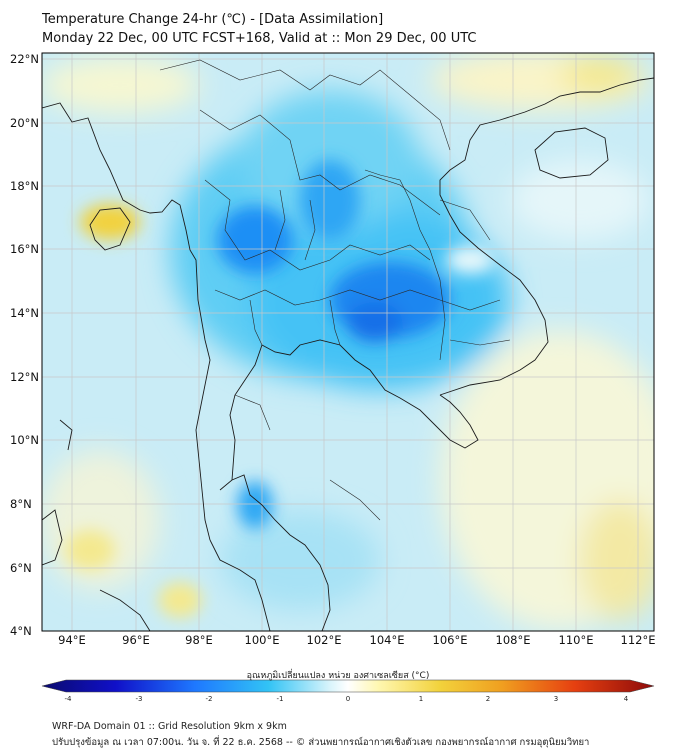 This screenshot has height=756, width=676. What do you see at coordinates (348, 686) in the screenshot?
I see `colorbar` at bounding box center [348, 686].